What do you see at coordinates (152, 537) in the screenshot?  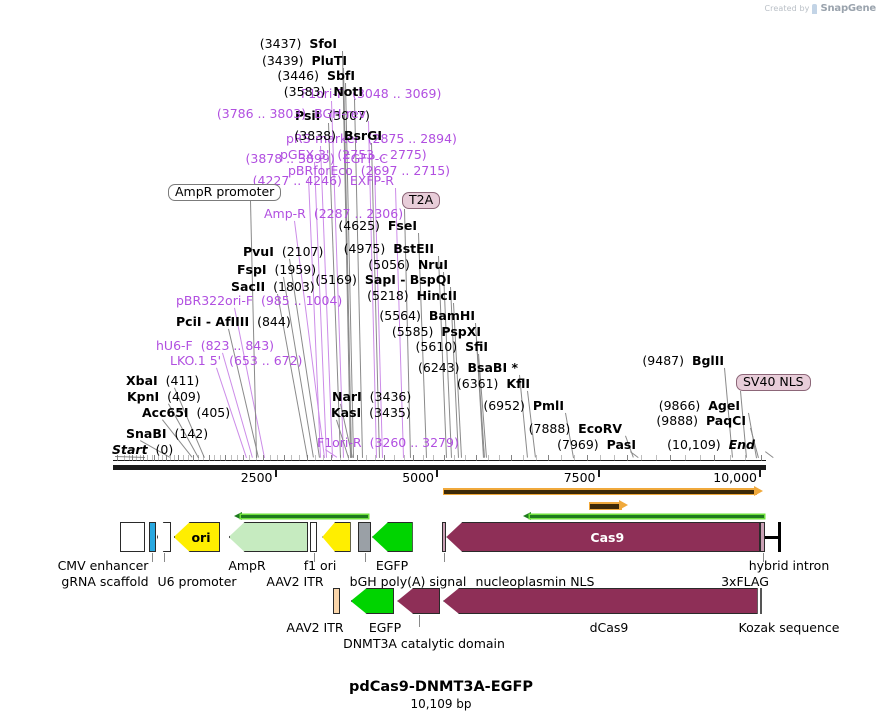 I see `grna-scaffold` at bounding box center [152, 537].